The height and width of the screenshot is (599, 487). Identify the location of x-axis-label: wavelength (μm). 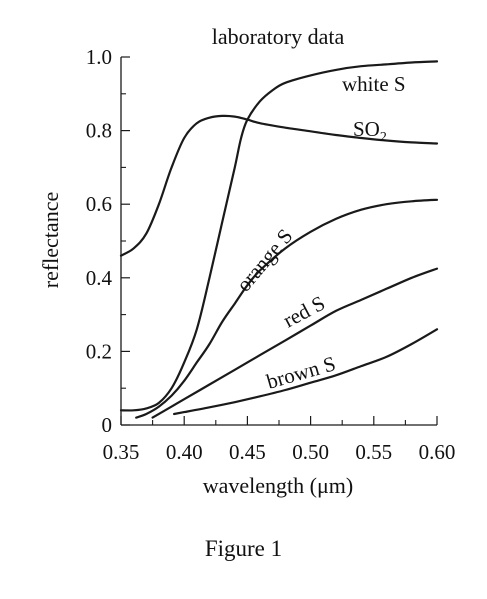
(278, 485).